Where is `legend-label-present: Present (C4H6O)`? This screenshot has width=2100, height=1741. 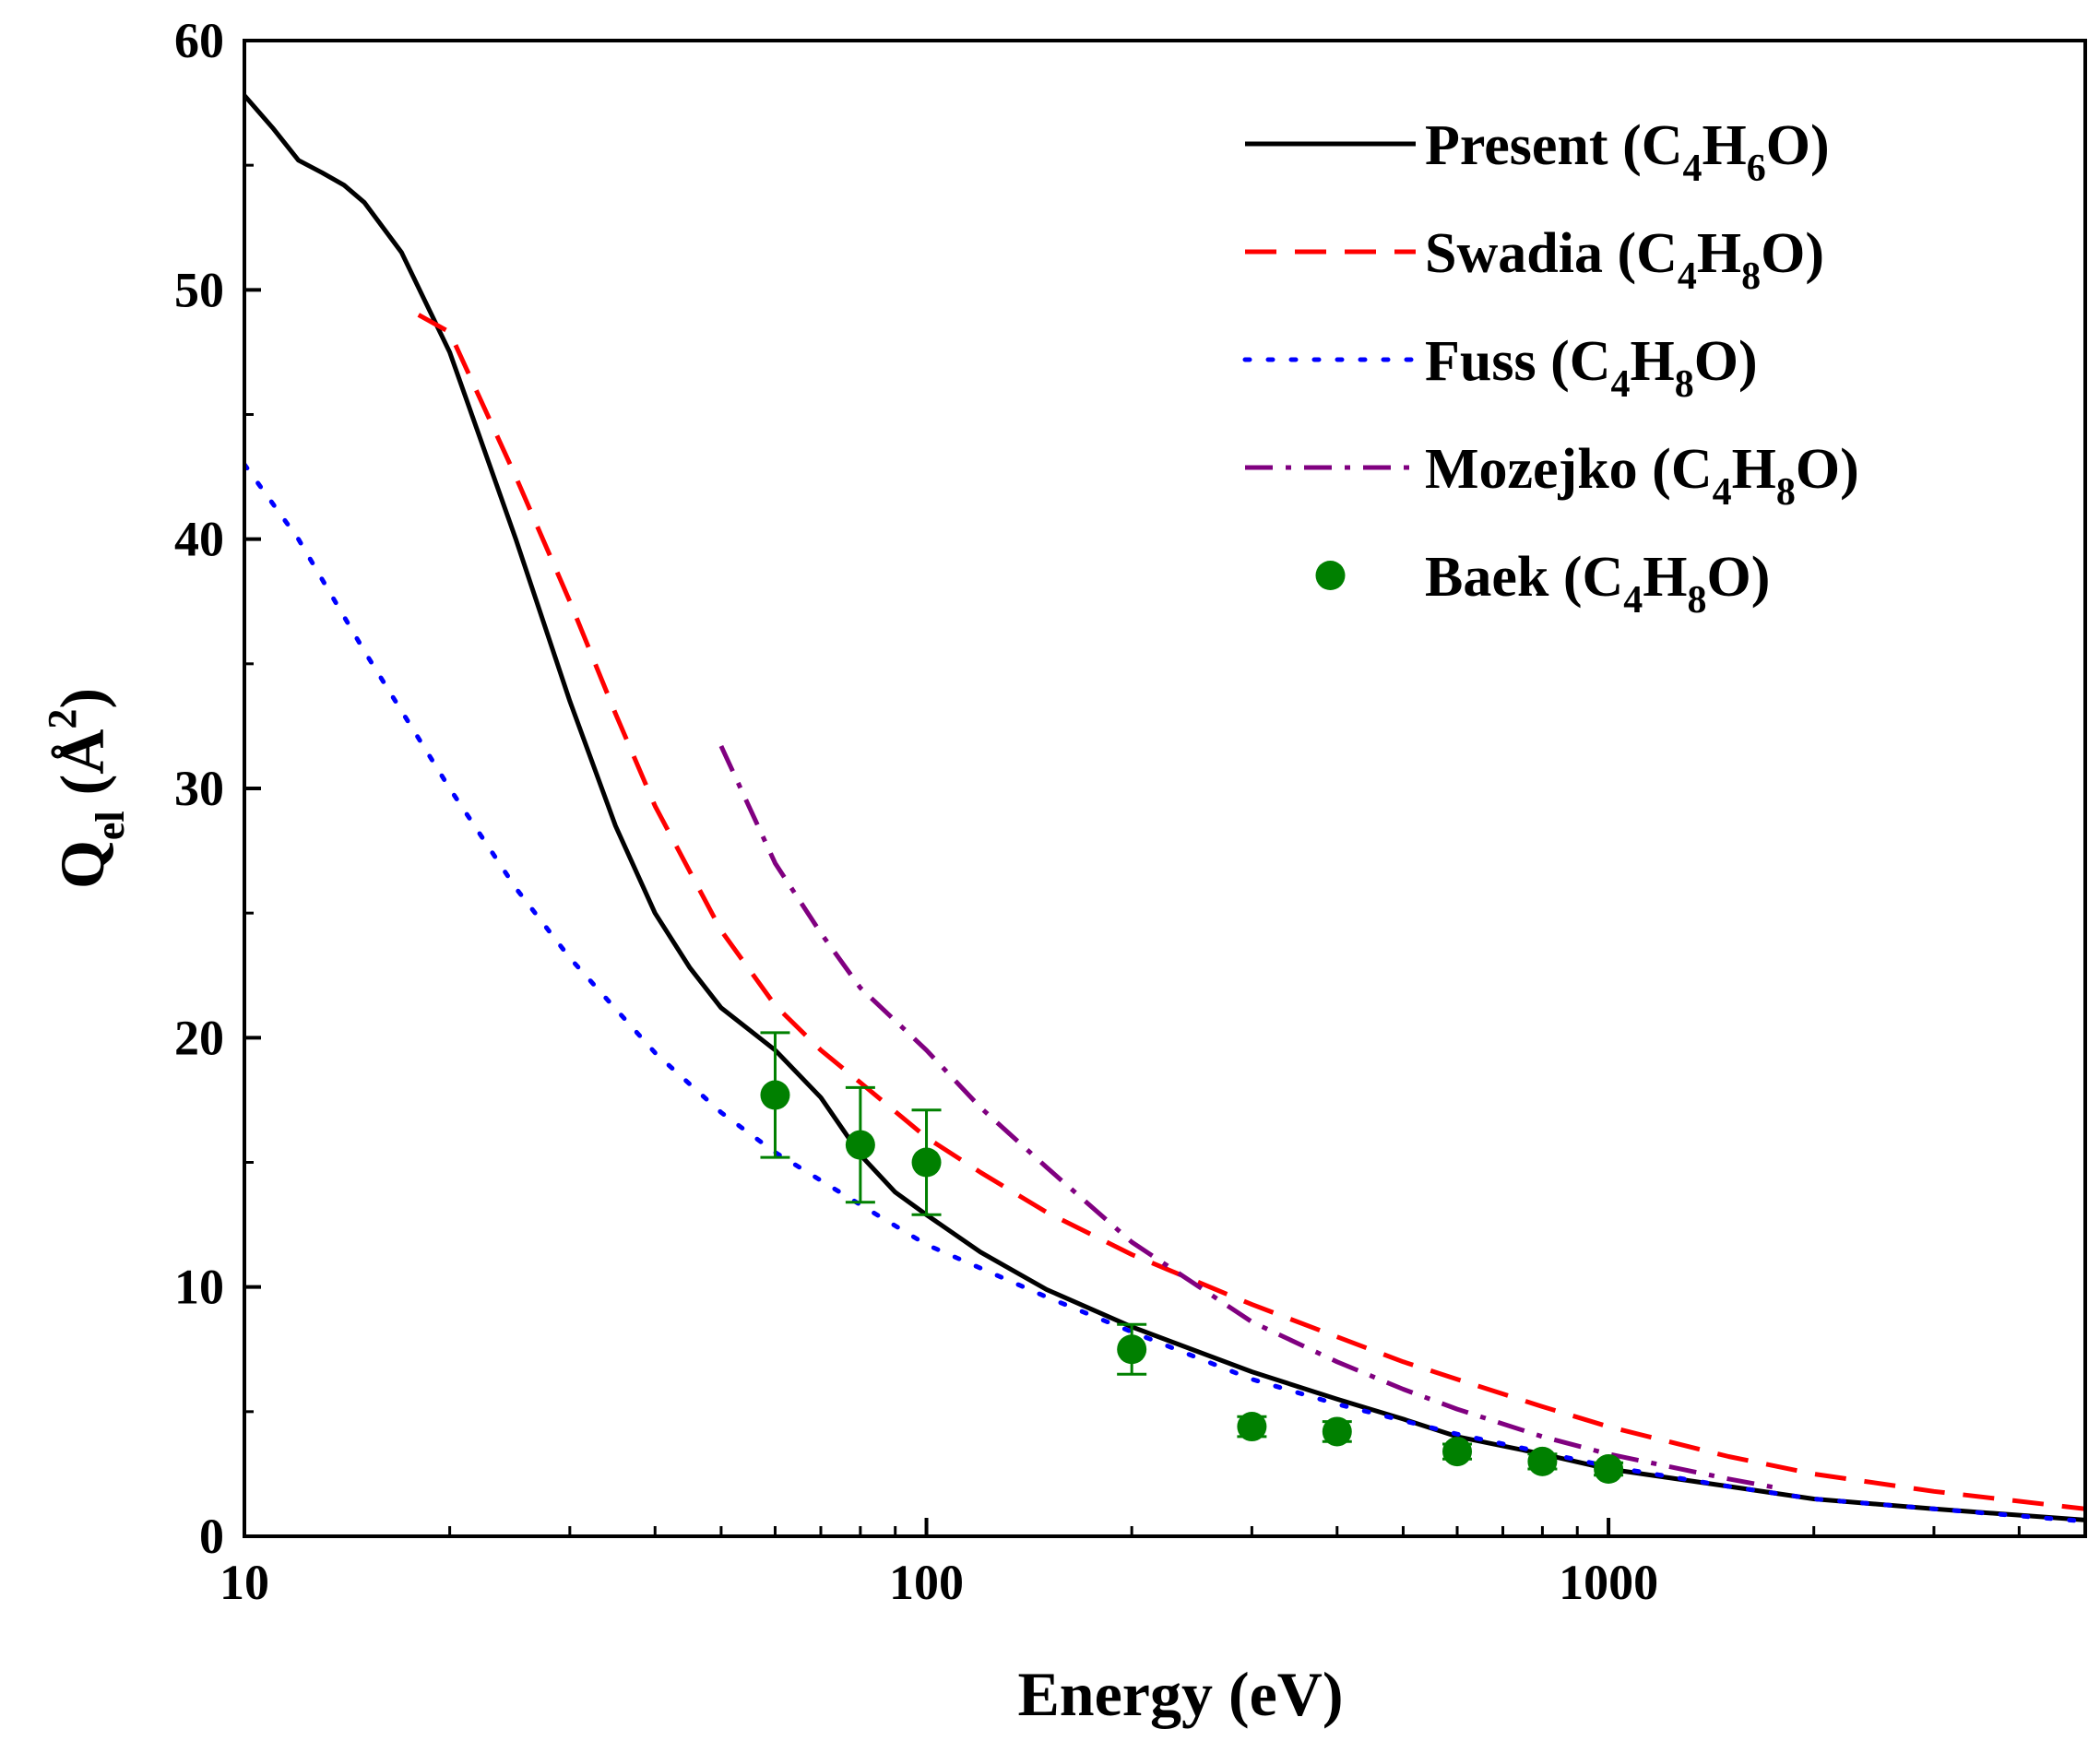
legend-label-present: Present (C4H6O) is located at coordinates (1627, 152).